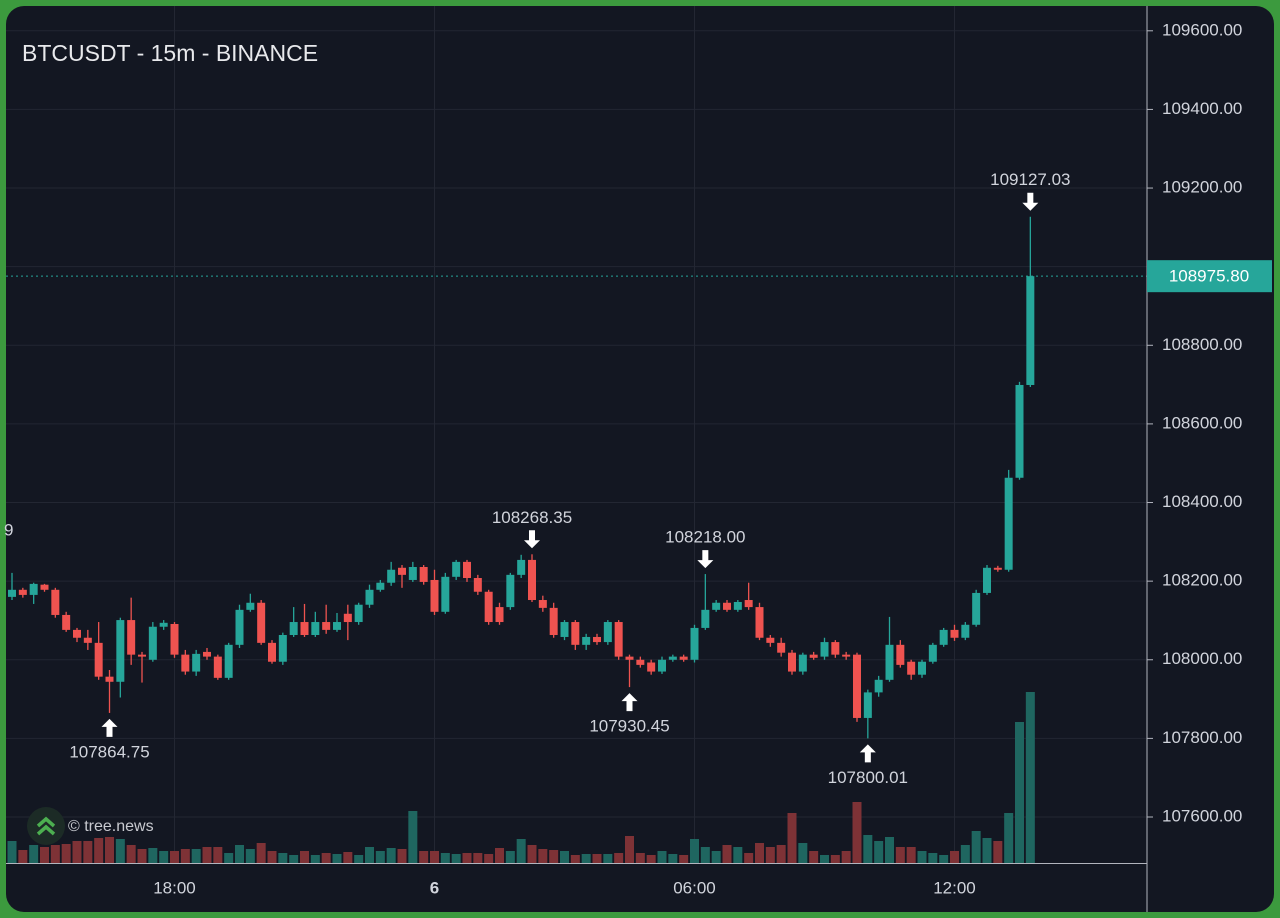 The width and height of the screenshot is (1280, 918). I want to click on y-tick-label: 108600.00, so click(1202, 422).